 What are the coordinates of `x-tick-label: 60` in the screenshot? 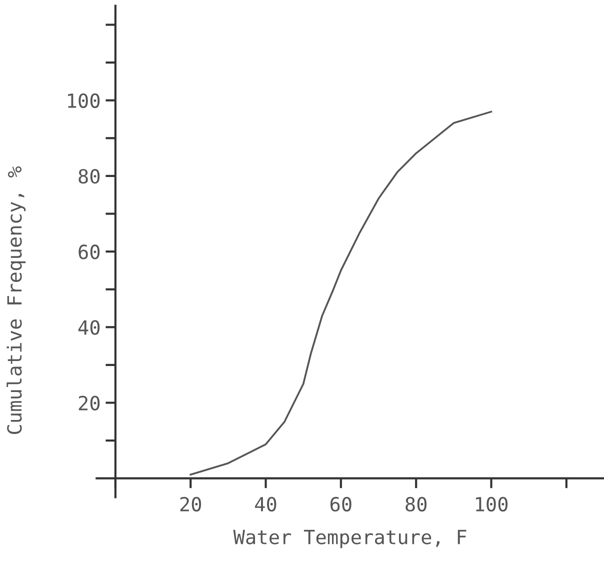 It's located at (341, 504).